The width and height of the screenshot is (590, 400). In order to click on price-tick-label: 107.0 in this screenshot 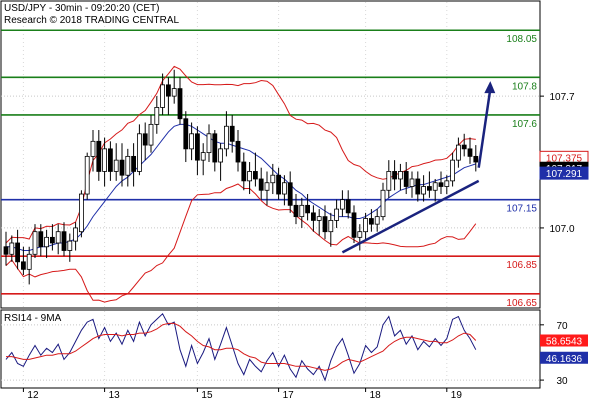, I will do `click(561, 229)`.